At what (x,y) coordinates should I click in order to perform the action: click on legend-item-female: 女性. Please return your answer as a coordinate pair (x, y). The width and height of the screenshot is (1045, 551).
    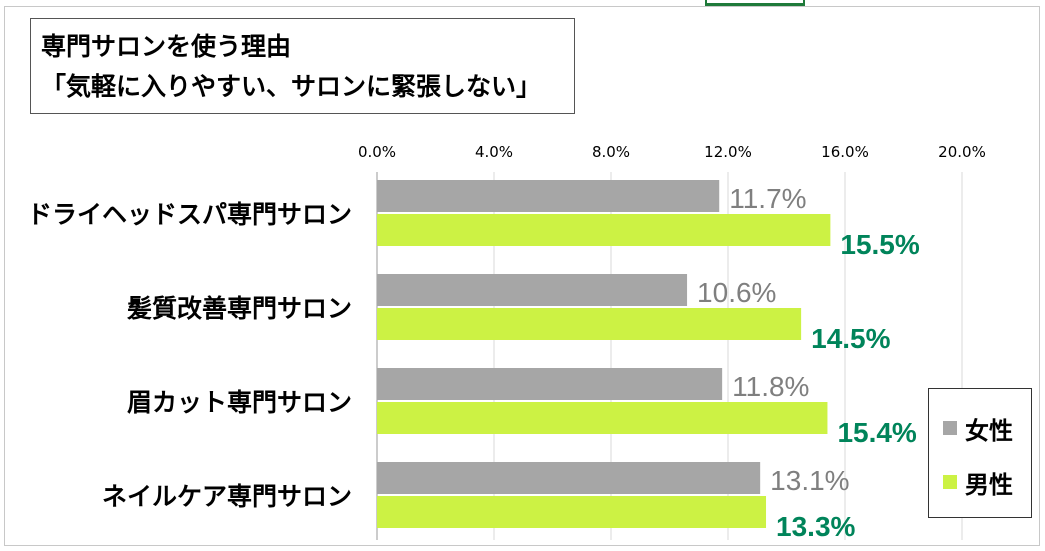
    Looking at the image, I should click on (978, 429).